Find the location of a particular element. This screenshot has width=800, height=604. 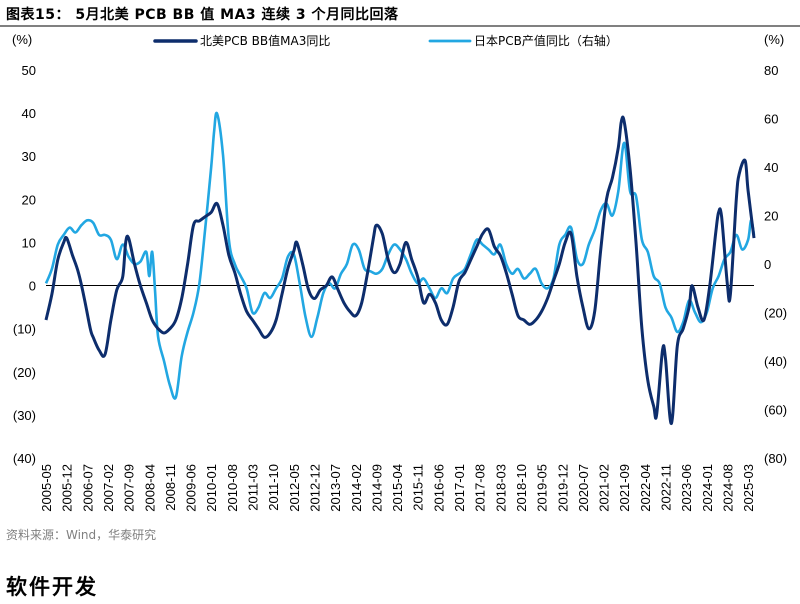

left-tick-label: 50 is located at coordinates (29, 70).